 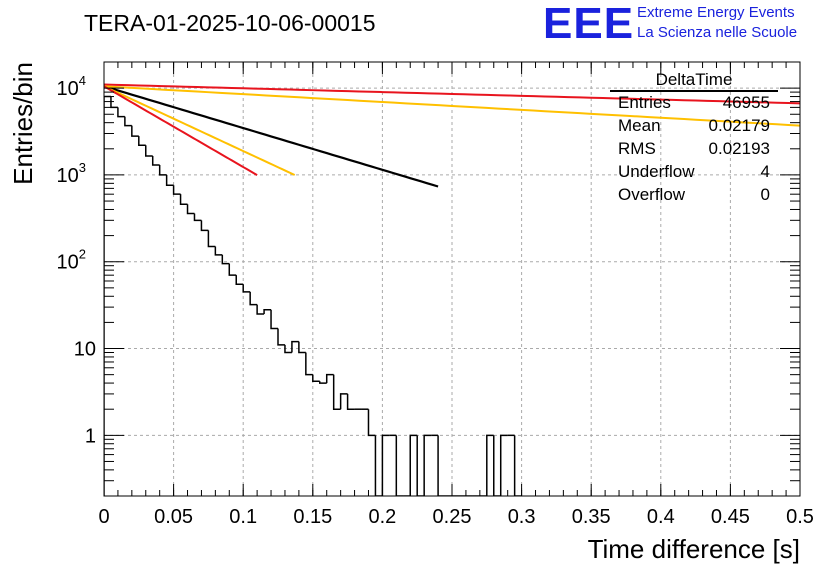 I want to click on x-tick-label: 0.05, so click(x=173, y=517).